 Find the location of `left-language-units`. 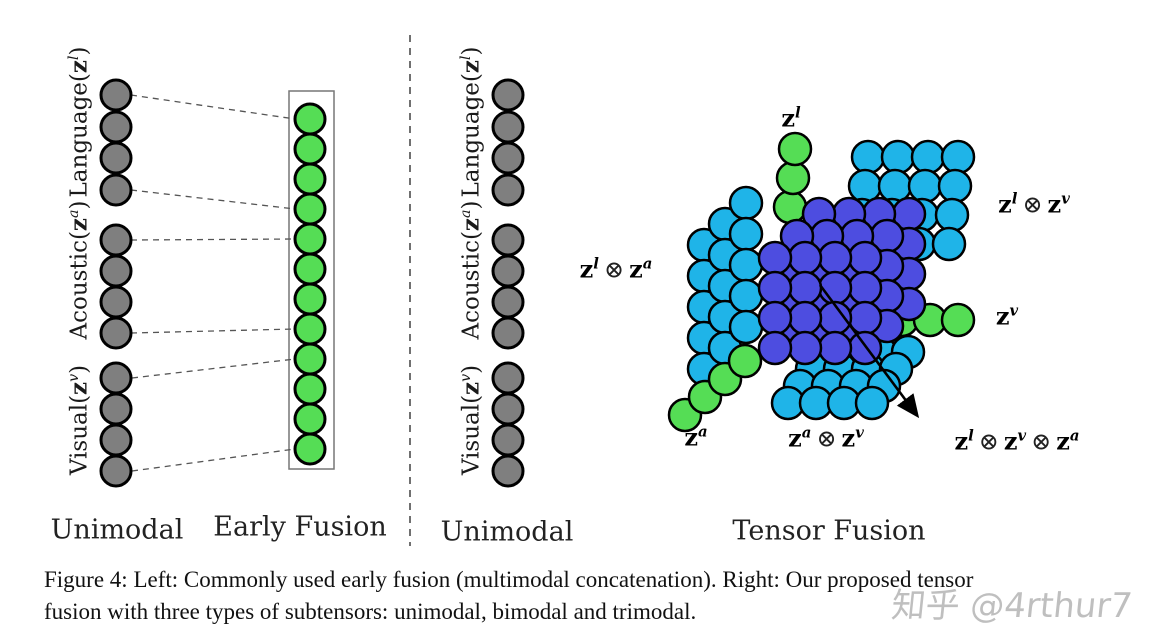

left-language-units is located at coordinates (116, 142).